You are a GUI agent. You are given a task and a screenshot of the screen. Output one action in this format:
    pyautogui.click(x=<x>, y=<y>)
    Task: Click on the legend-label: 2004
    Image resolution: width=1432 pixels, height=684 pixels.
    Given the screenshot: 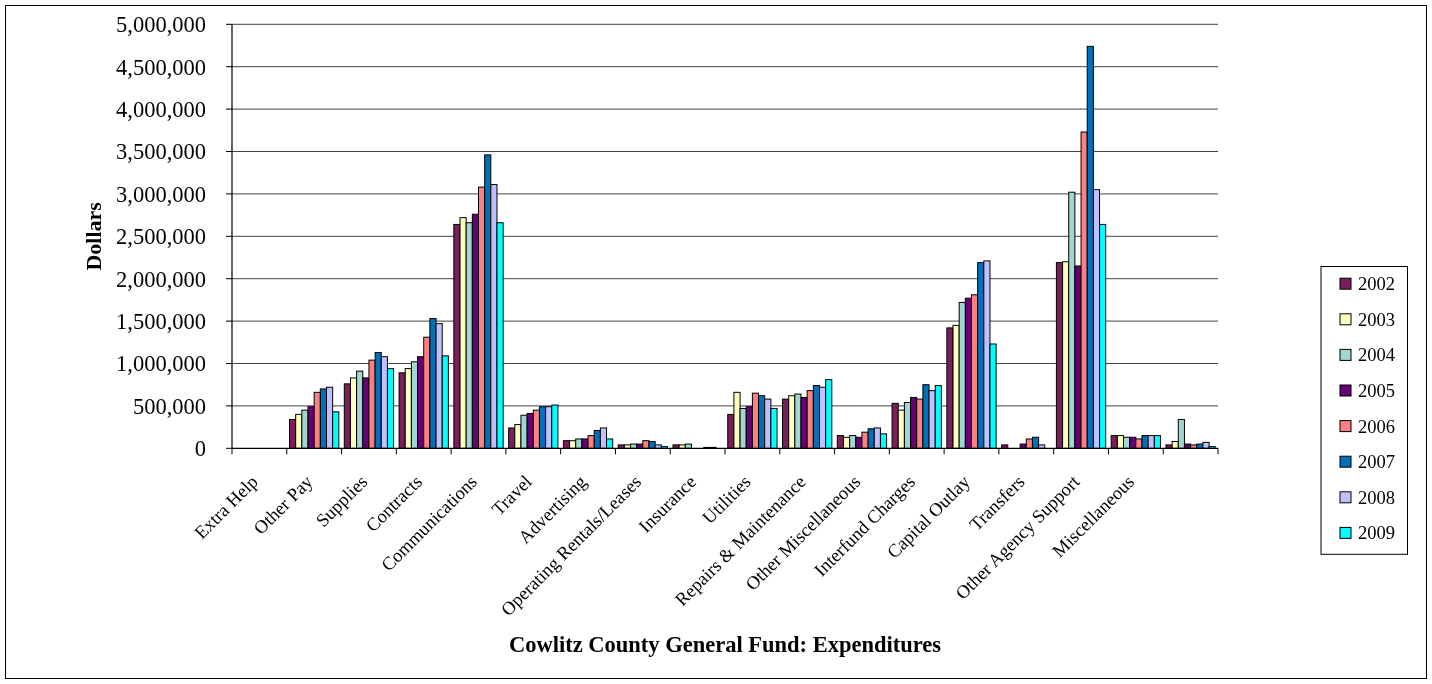 What is the action you would take?
    pyautogui.click(x=1376, y=355)
    